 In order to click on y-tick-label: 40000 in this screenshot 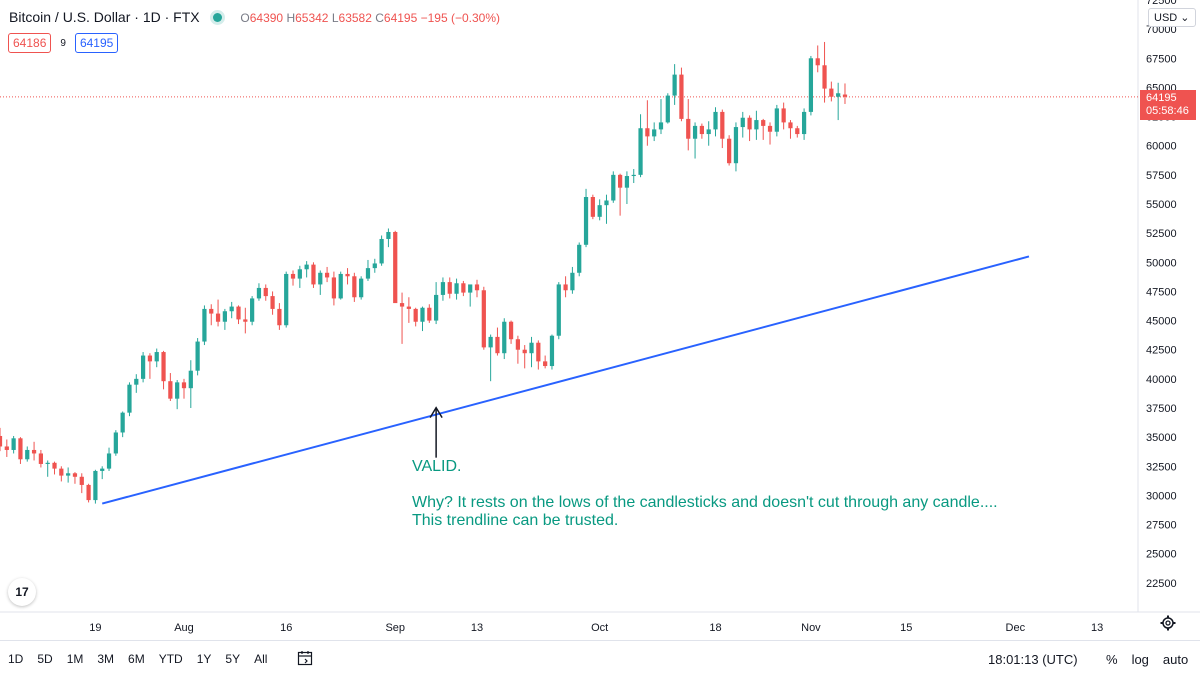, I will do `click(1161, 380)`.